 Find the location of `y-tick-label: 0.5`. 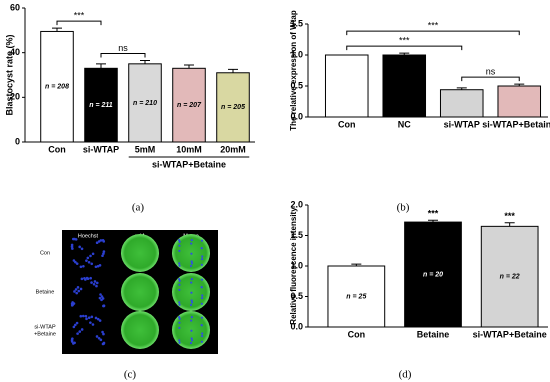

y-tick-label: 0.5 is located at coordinates (296, 296).